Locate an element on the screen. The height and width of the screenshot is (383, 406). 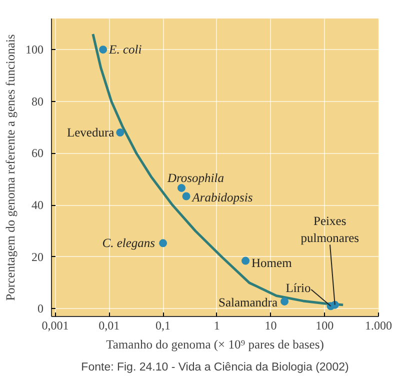
x-tick-label: 0,1 is located at coordinates (163, 325).